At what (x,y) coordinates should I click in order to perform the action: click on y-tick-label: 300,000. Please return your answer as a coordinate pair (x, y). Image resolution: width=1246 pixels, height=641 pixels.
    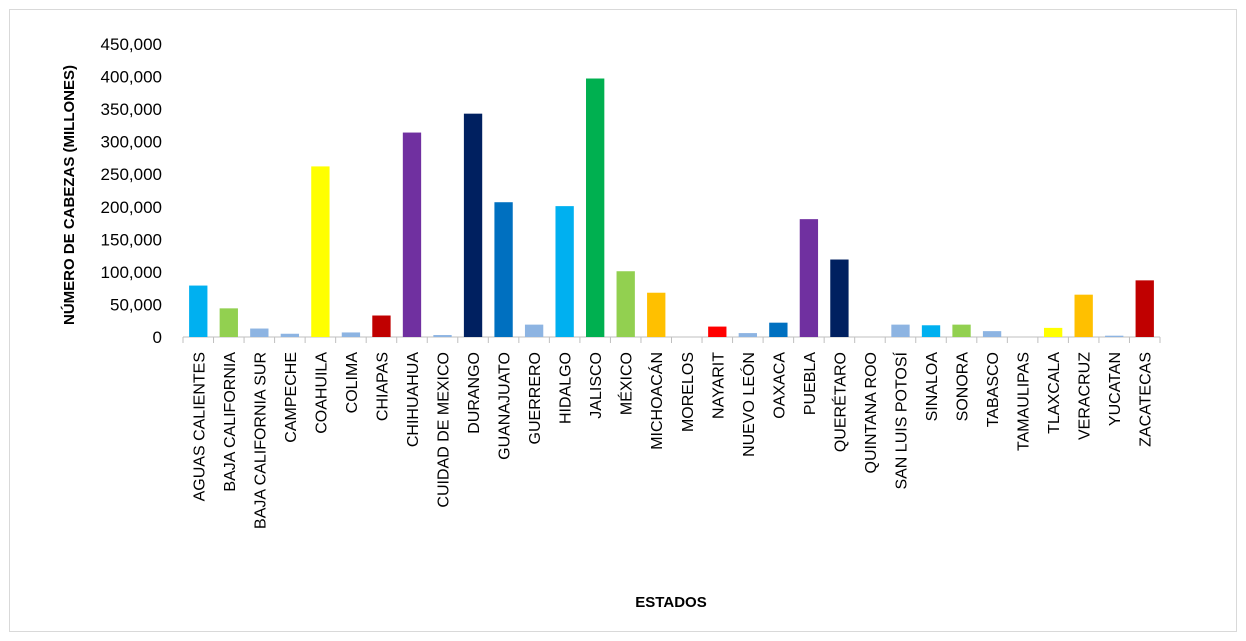
    Looking at the image, I should click on (131, 142).